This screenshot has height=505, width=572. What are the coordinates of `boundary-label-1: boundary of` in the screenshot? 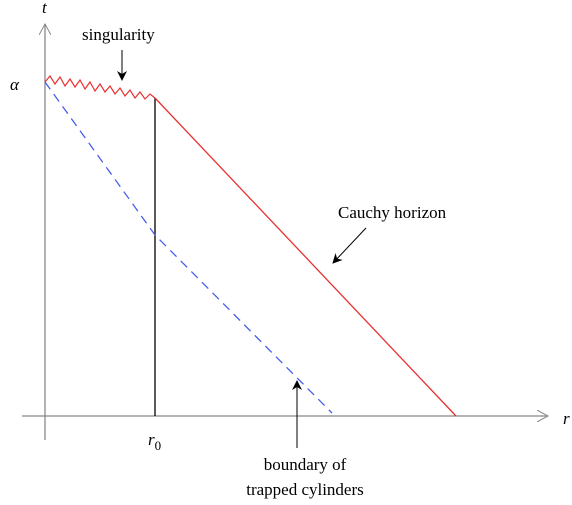 It's located at (305, 464).